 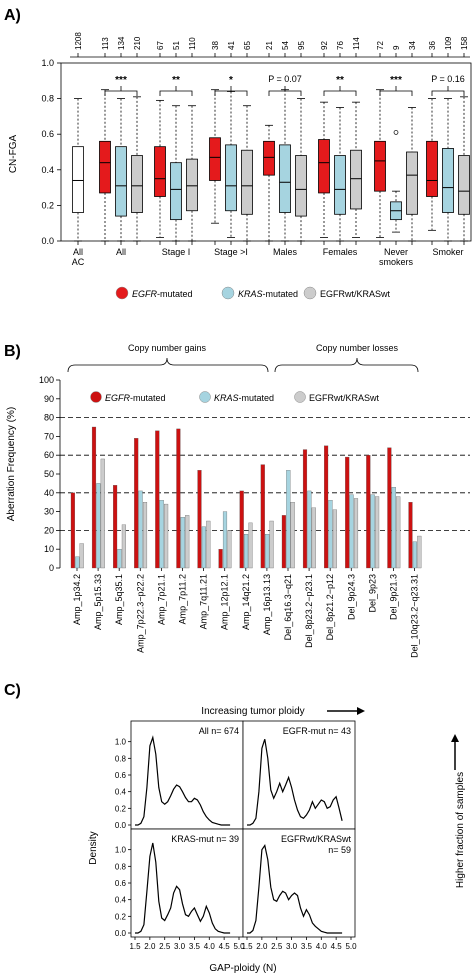 What do you see at coordinates (322, 946) in the screenshot?
I see `x-tick-label: 4.0` at bounding box center [322, 946].